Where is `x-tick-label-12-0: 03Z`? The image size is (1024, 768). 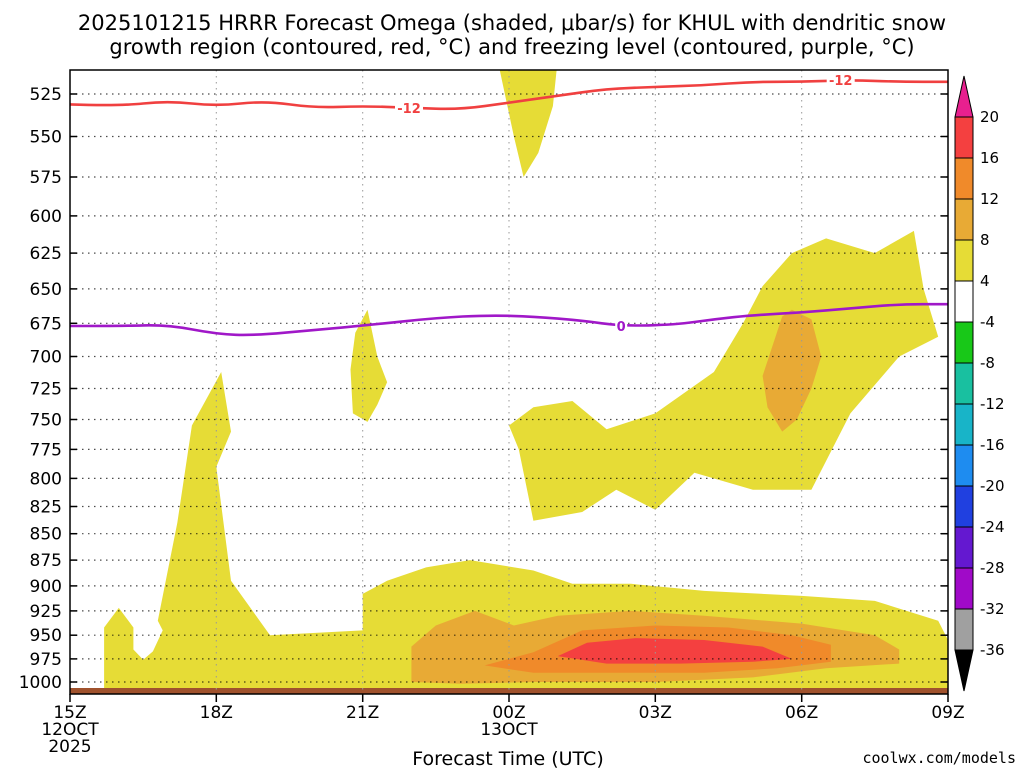
x-tick-label-12-0: 03Z is located at coordinates (655, 713).